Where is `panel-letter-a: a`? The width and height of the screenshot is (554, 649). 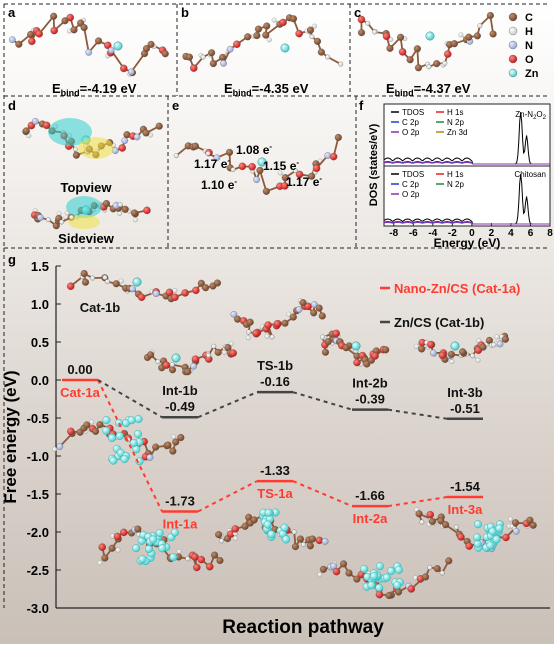
panel-letter-a: a is located at coordinates (12, 12).